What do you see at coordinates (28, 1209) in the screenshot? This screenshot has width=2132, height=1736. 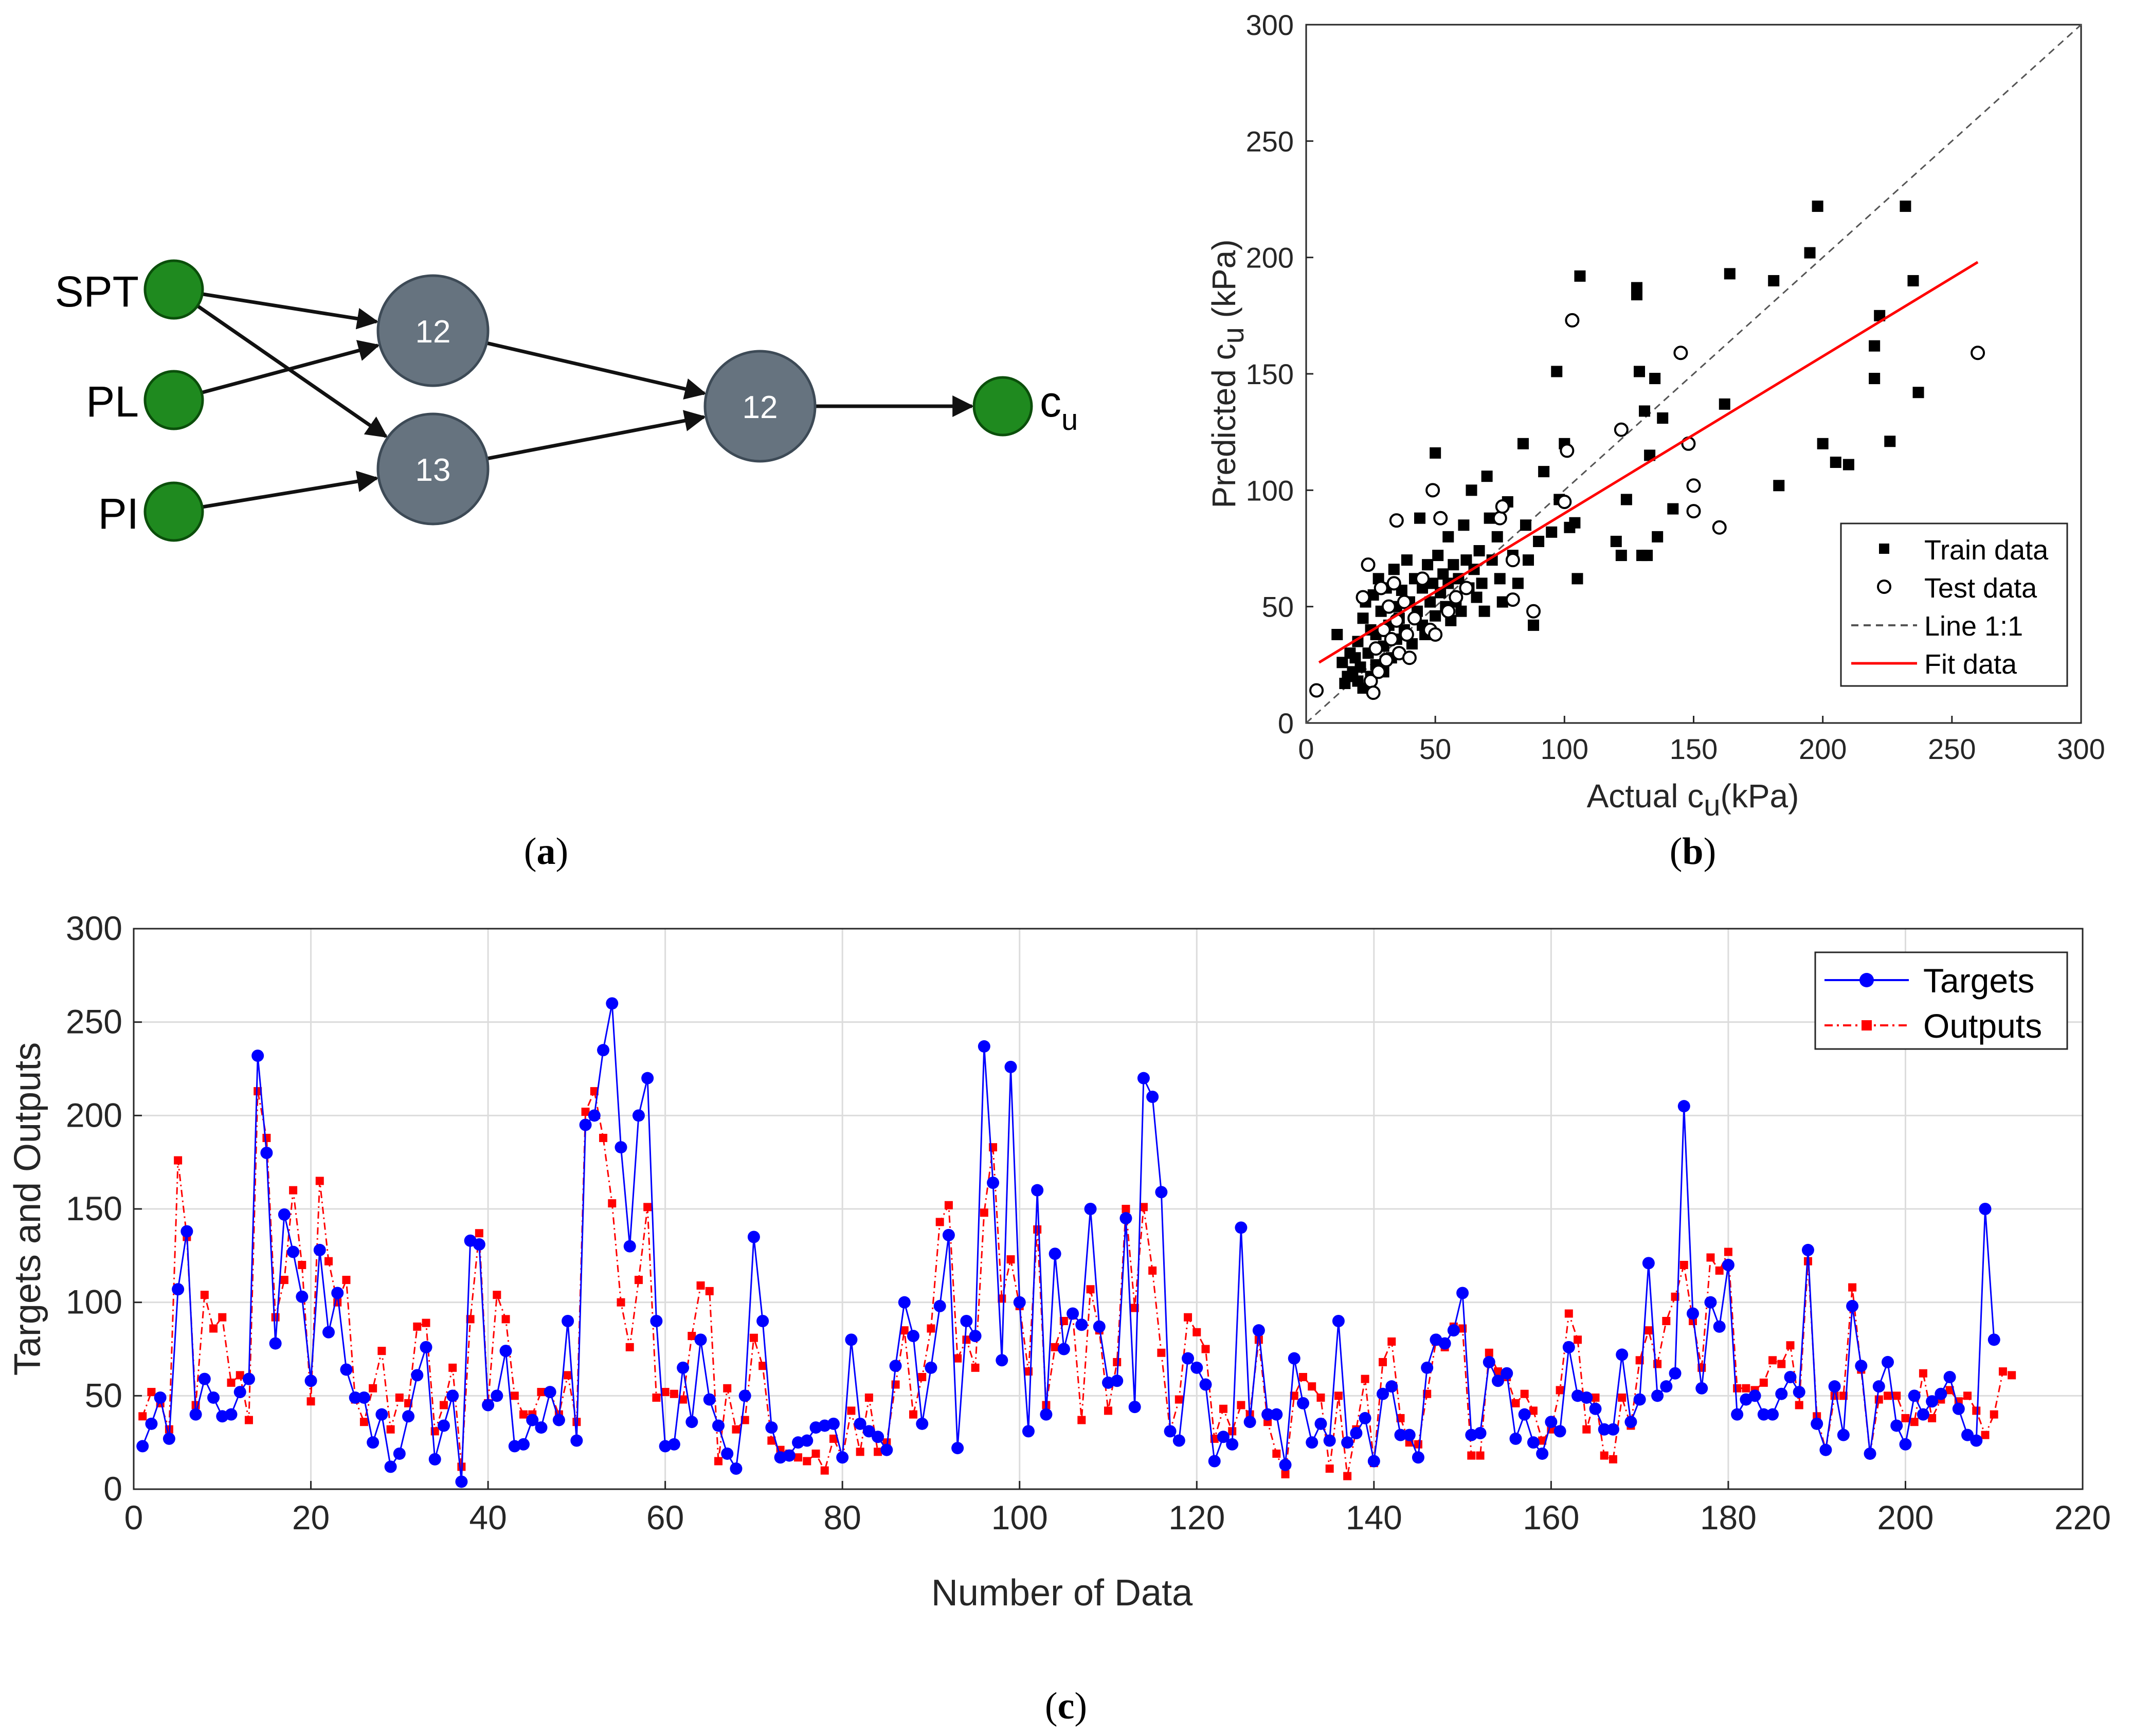 I see `line-y-axis-label: Targets and Outputs` at bounding box center [28, 1209].